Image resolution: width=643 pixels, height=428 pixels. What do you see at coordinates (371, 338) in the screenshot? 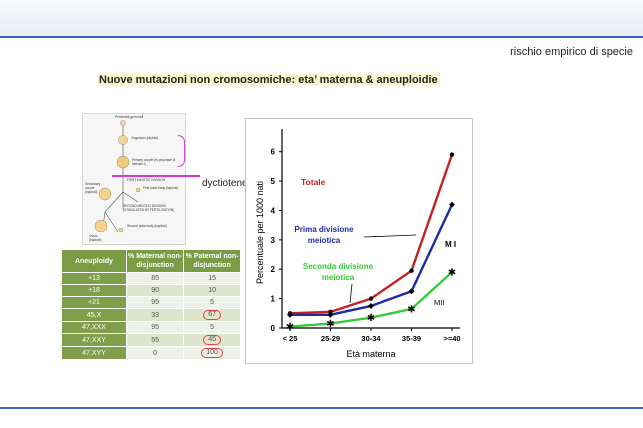
I see `x-tick-label: 30-34` at bounding box center [371, 338].